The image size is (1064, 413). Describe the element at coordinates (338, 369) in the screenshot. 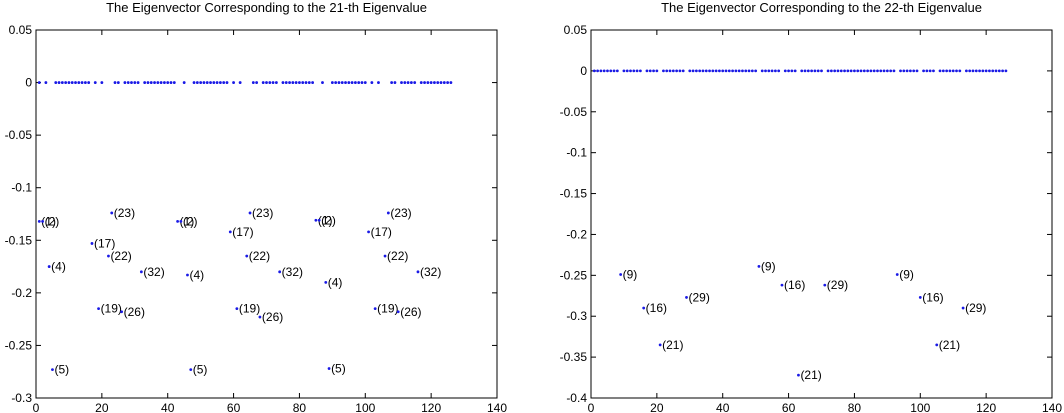

I see `data-point-label: (5)` at that location.